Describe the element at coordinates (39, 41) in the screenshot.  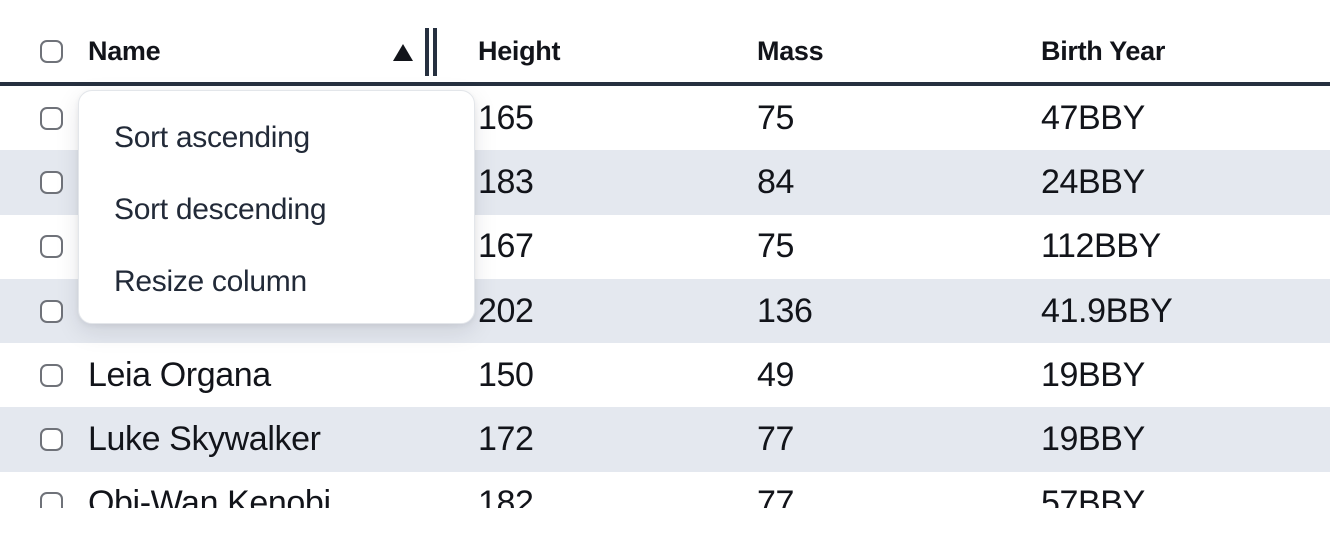
I see `select-all-cell` at that location.